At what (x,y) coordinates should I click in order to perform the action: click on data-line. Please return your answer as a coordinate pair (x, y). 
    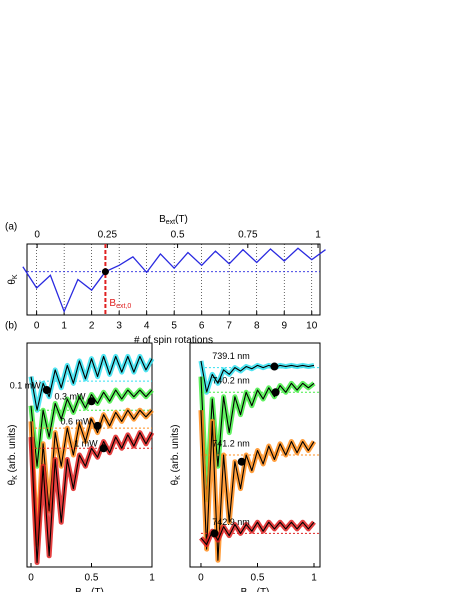
    Looking at the image, I should click on (174, 280).